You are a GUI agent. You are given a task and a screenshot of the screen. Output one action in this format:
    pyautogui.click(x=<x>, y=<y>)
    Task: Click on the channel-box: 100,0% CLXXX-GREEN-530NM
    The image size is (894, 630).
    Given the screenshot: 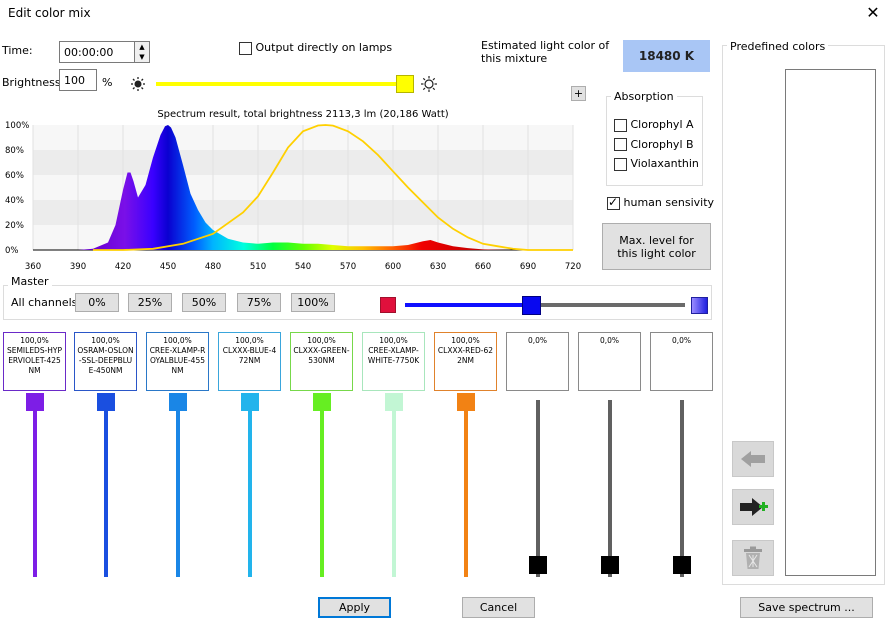 What is the action you would take?
    pyautogui.click(x=321, y=361)
    